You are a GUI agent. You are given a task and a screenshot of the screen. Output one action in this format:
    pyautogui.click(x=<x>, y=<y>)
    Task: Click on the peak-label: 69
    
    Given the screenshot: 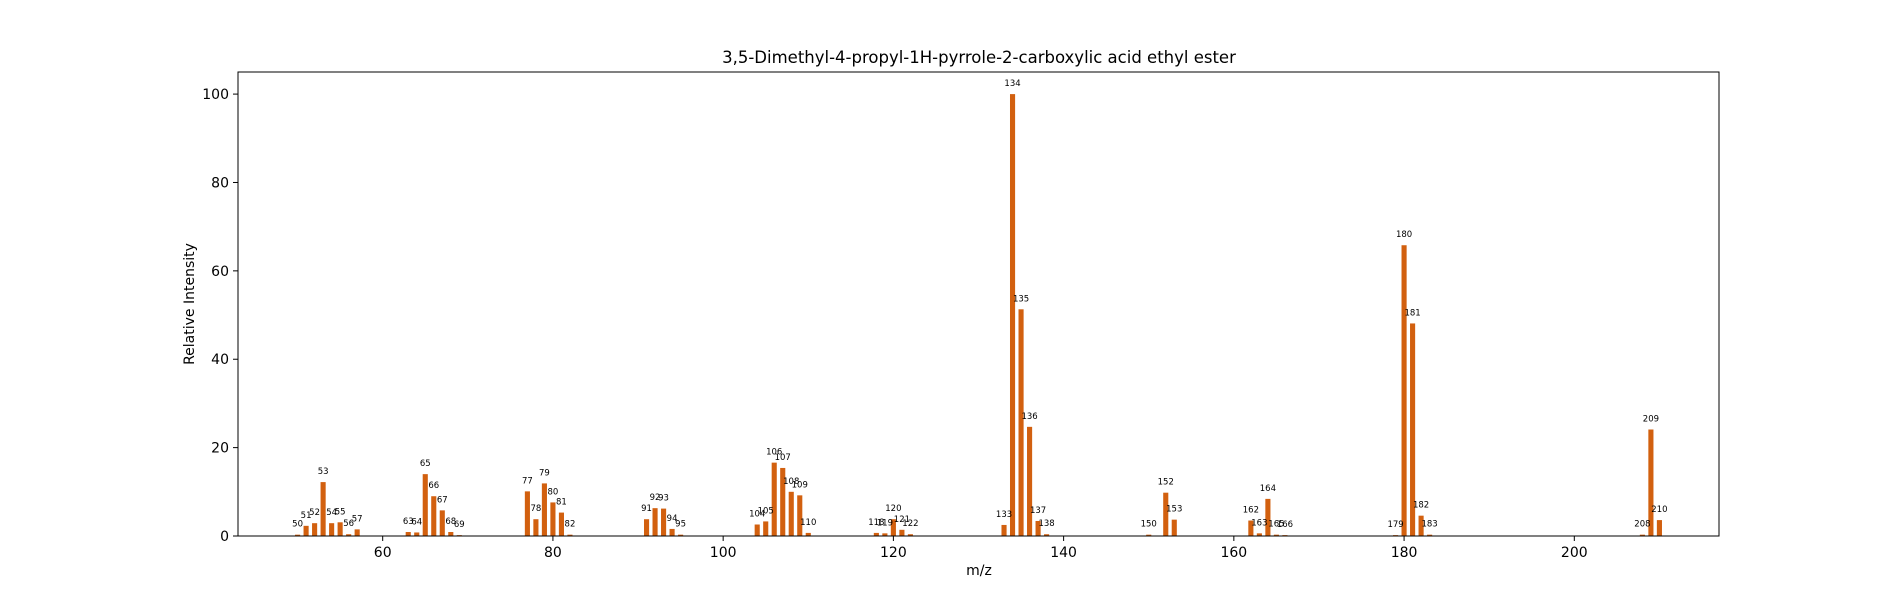 What is the action you would take?
    pyautogui.click(x=459, y=525)
    